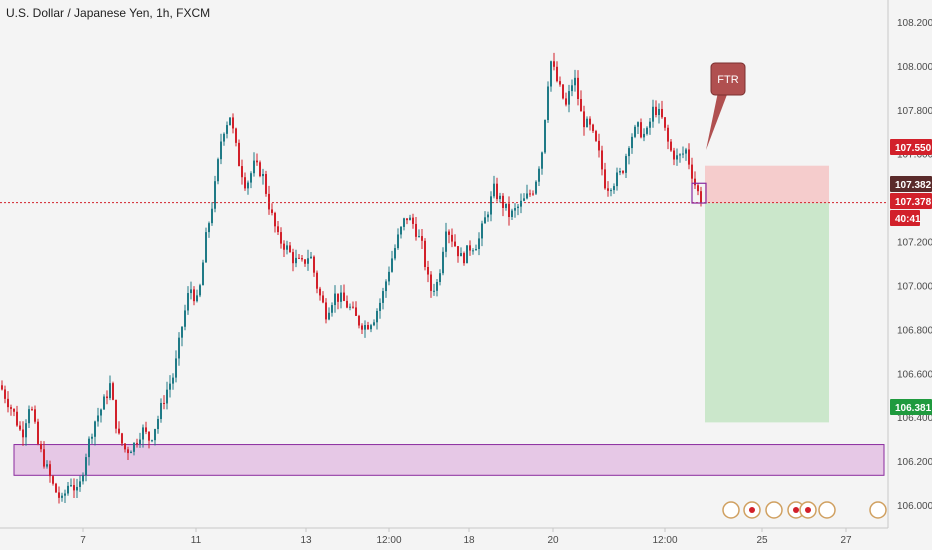 This screenshot has height=550, width=932. What do you see at coordinates (914, 330) in the screenshot?
I see `price-axis-tick: 106.800` at bounding box center [914, 330].